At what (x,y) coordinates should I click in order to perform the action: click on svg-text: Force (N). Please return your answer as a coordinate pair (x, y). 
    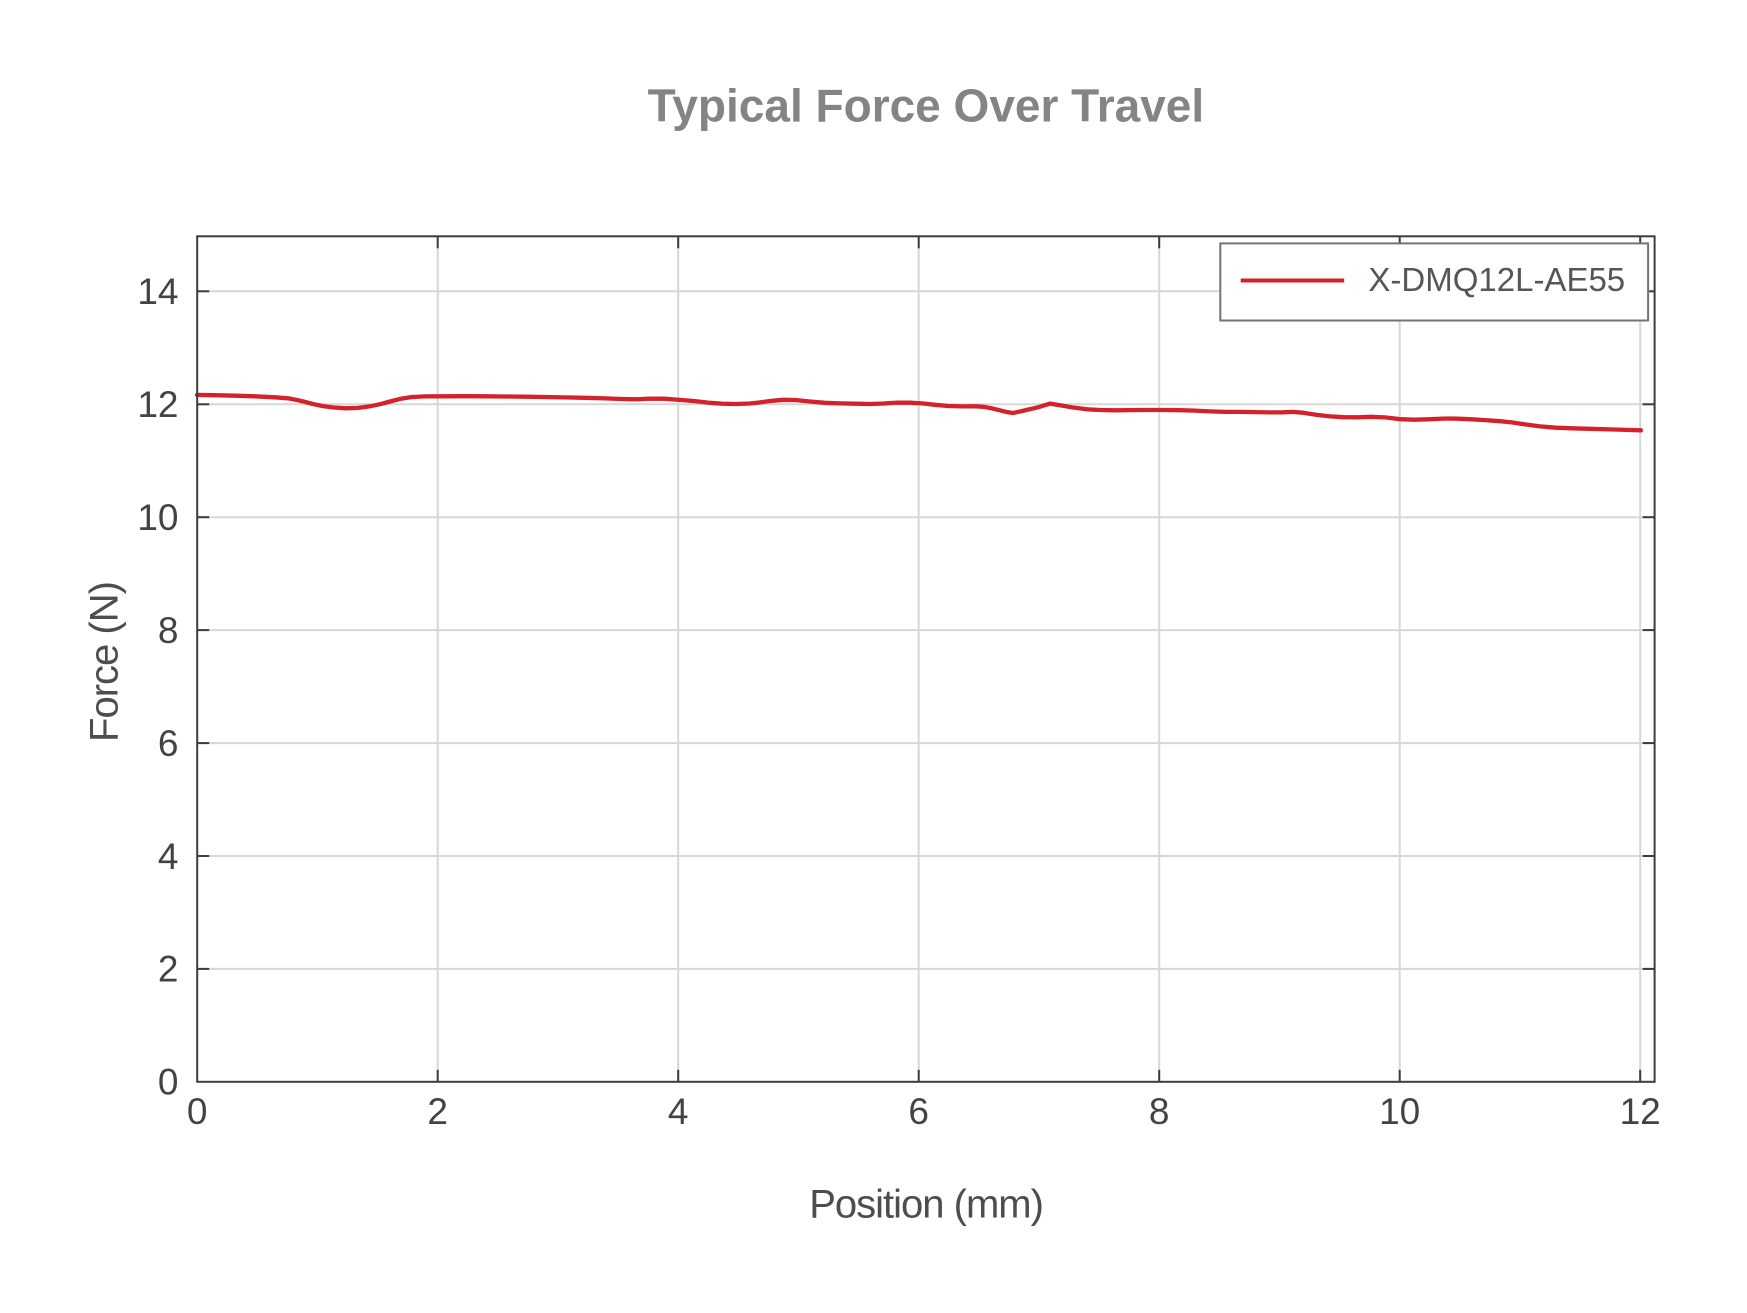
    Looking at the image, I should click on (104, 662).